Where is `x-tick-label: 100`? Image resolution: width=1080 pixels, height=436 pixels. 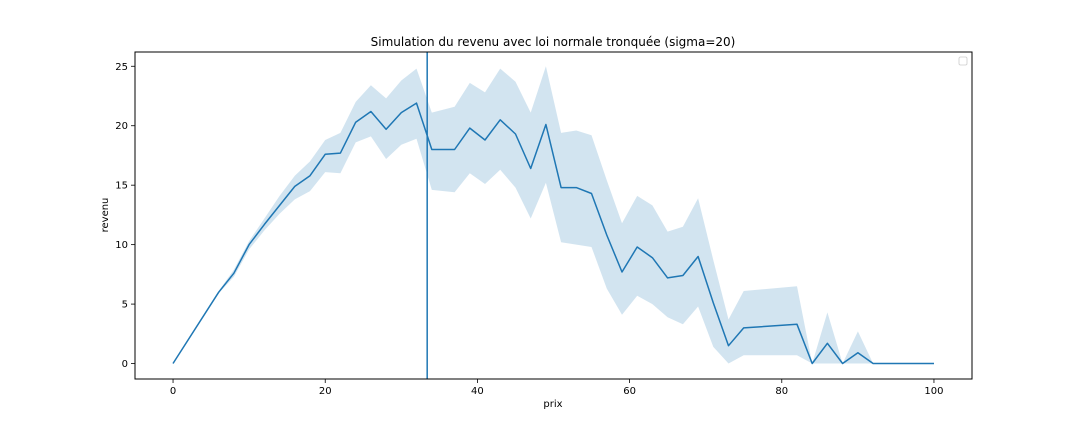
x-tick-label: 100 is located at coordinates (933, 391).